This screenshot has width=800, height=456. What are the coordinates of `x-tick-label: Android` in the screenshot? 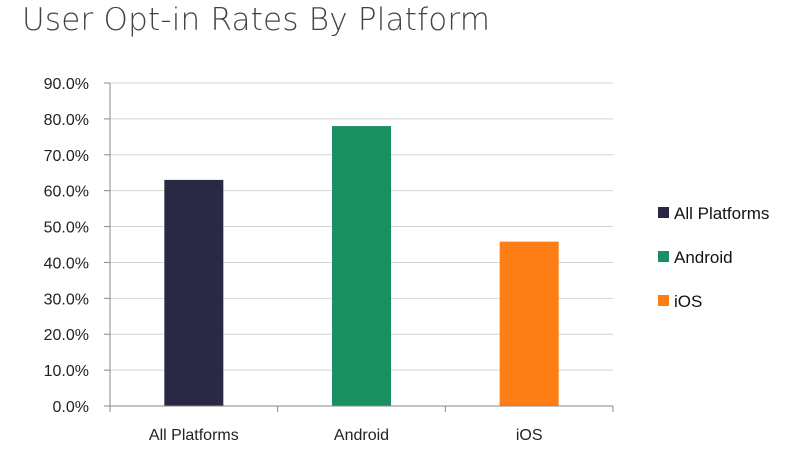 It's located at (361, 435).